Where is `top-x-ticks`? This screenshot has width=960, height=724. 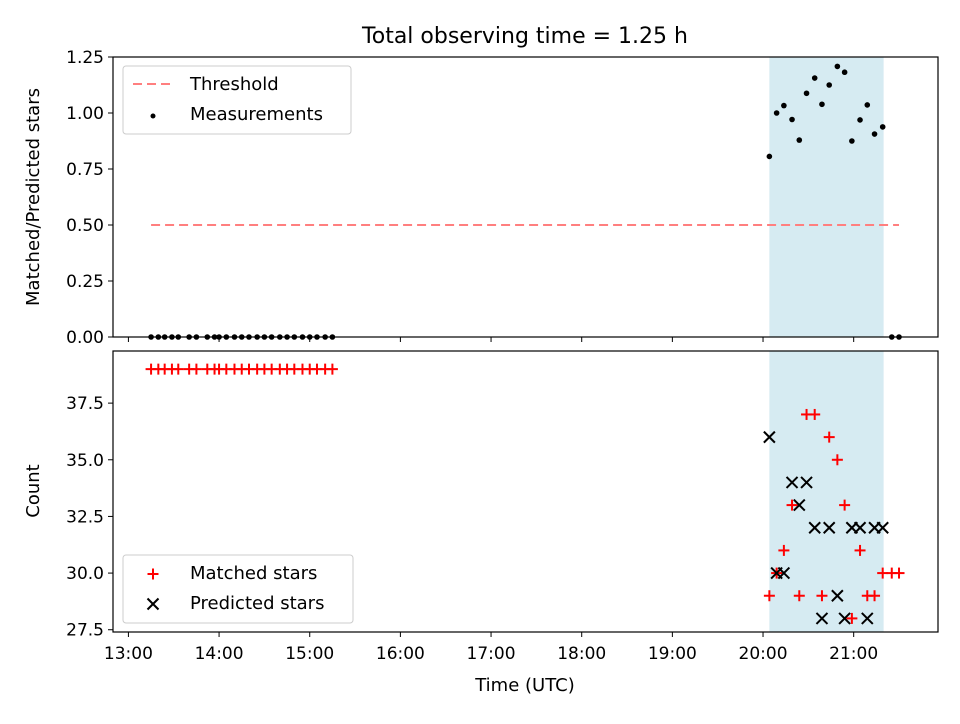 top-x-ticks is located at coordinates (491, 339).